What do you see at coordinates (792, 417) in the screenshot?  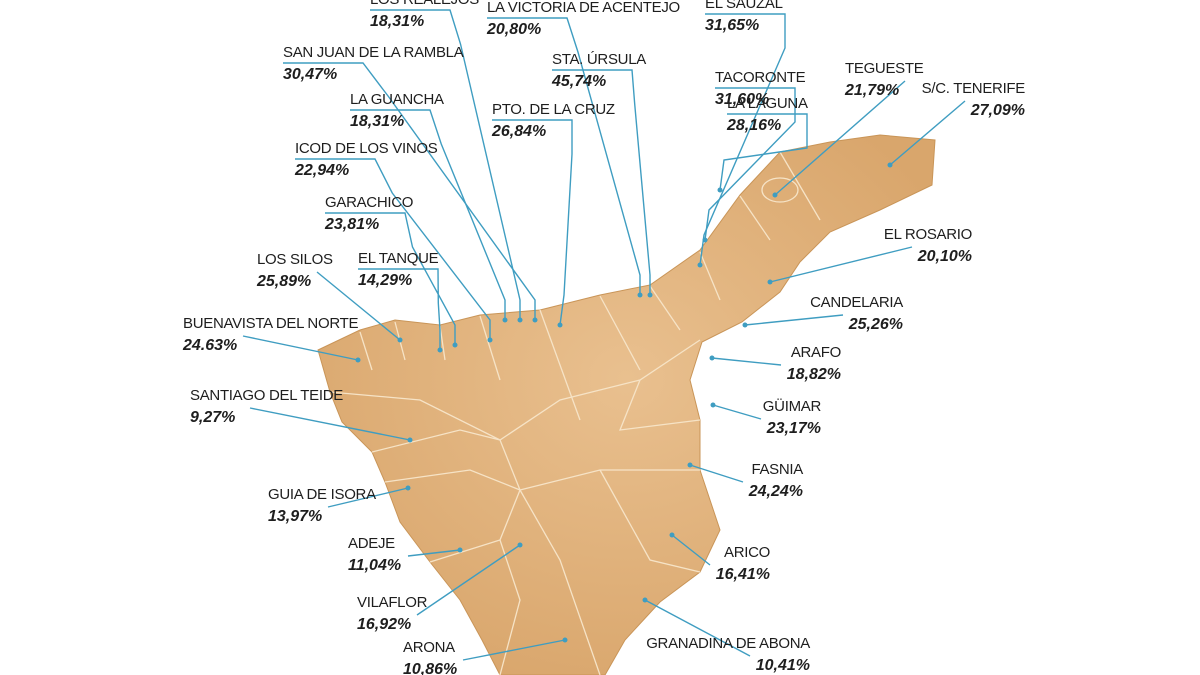 I see `municipality-label: GÜIMAR 23,17%` at bounding box center [792, 417].